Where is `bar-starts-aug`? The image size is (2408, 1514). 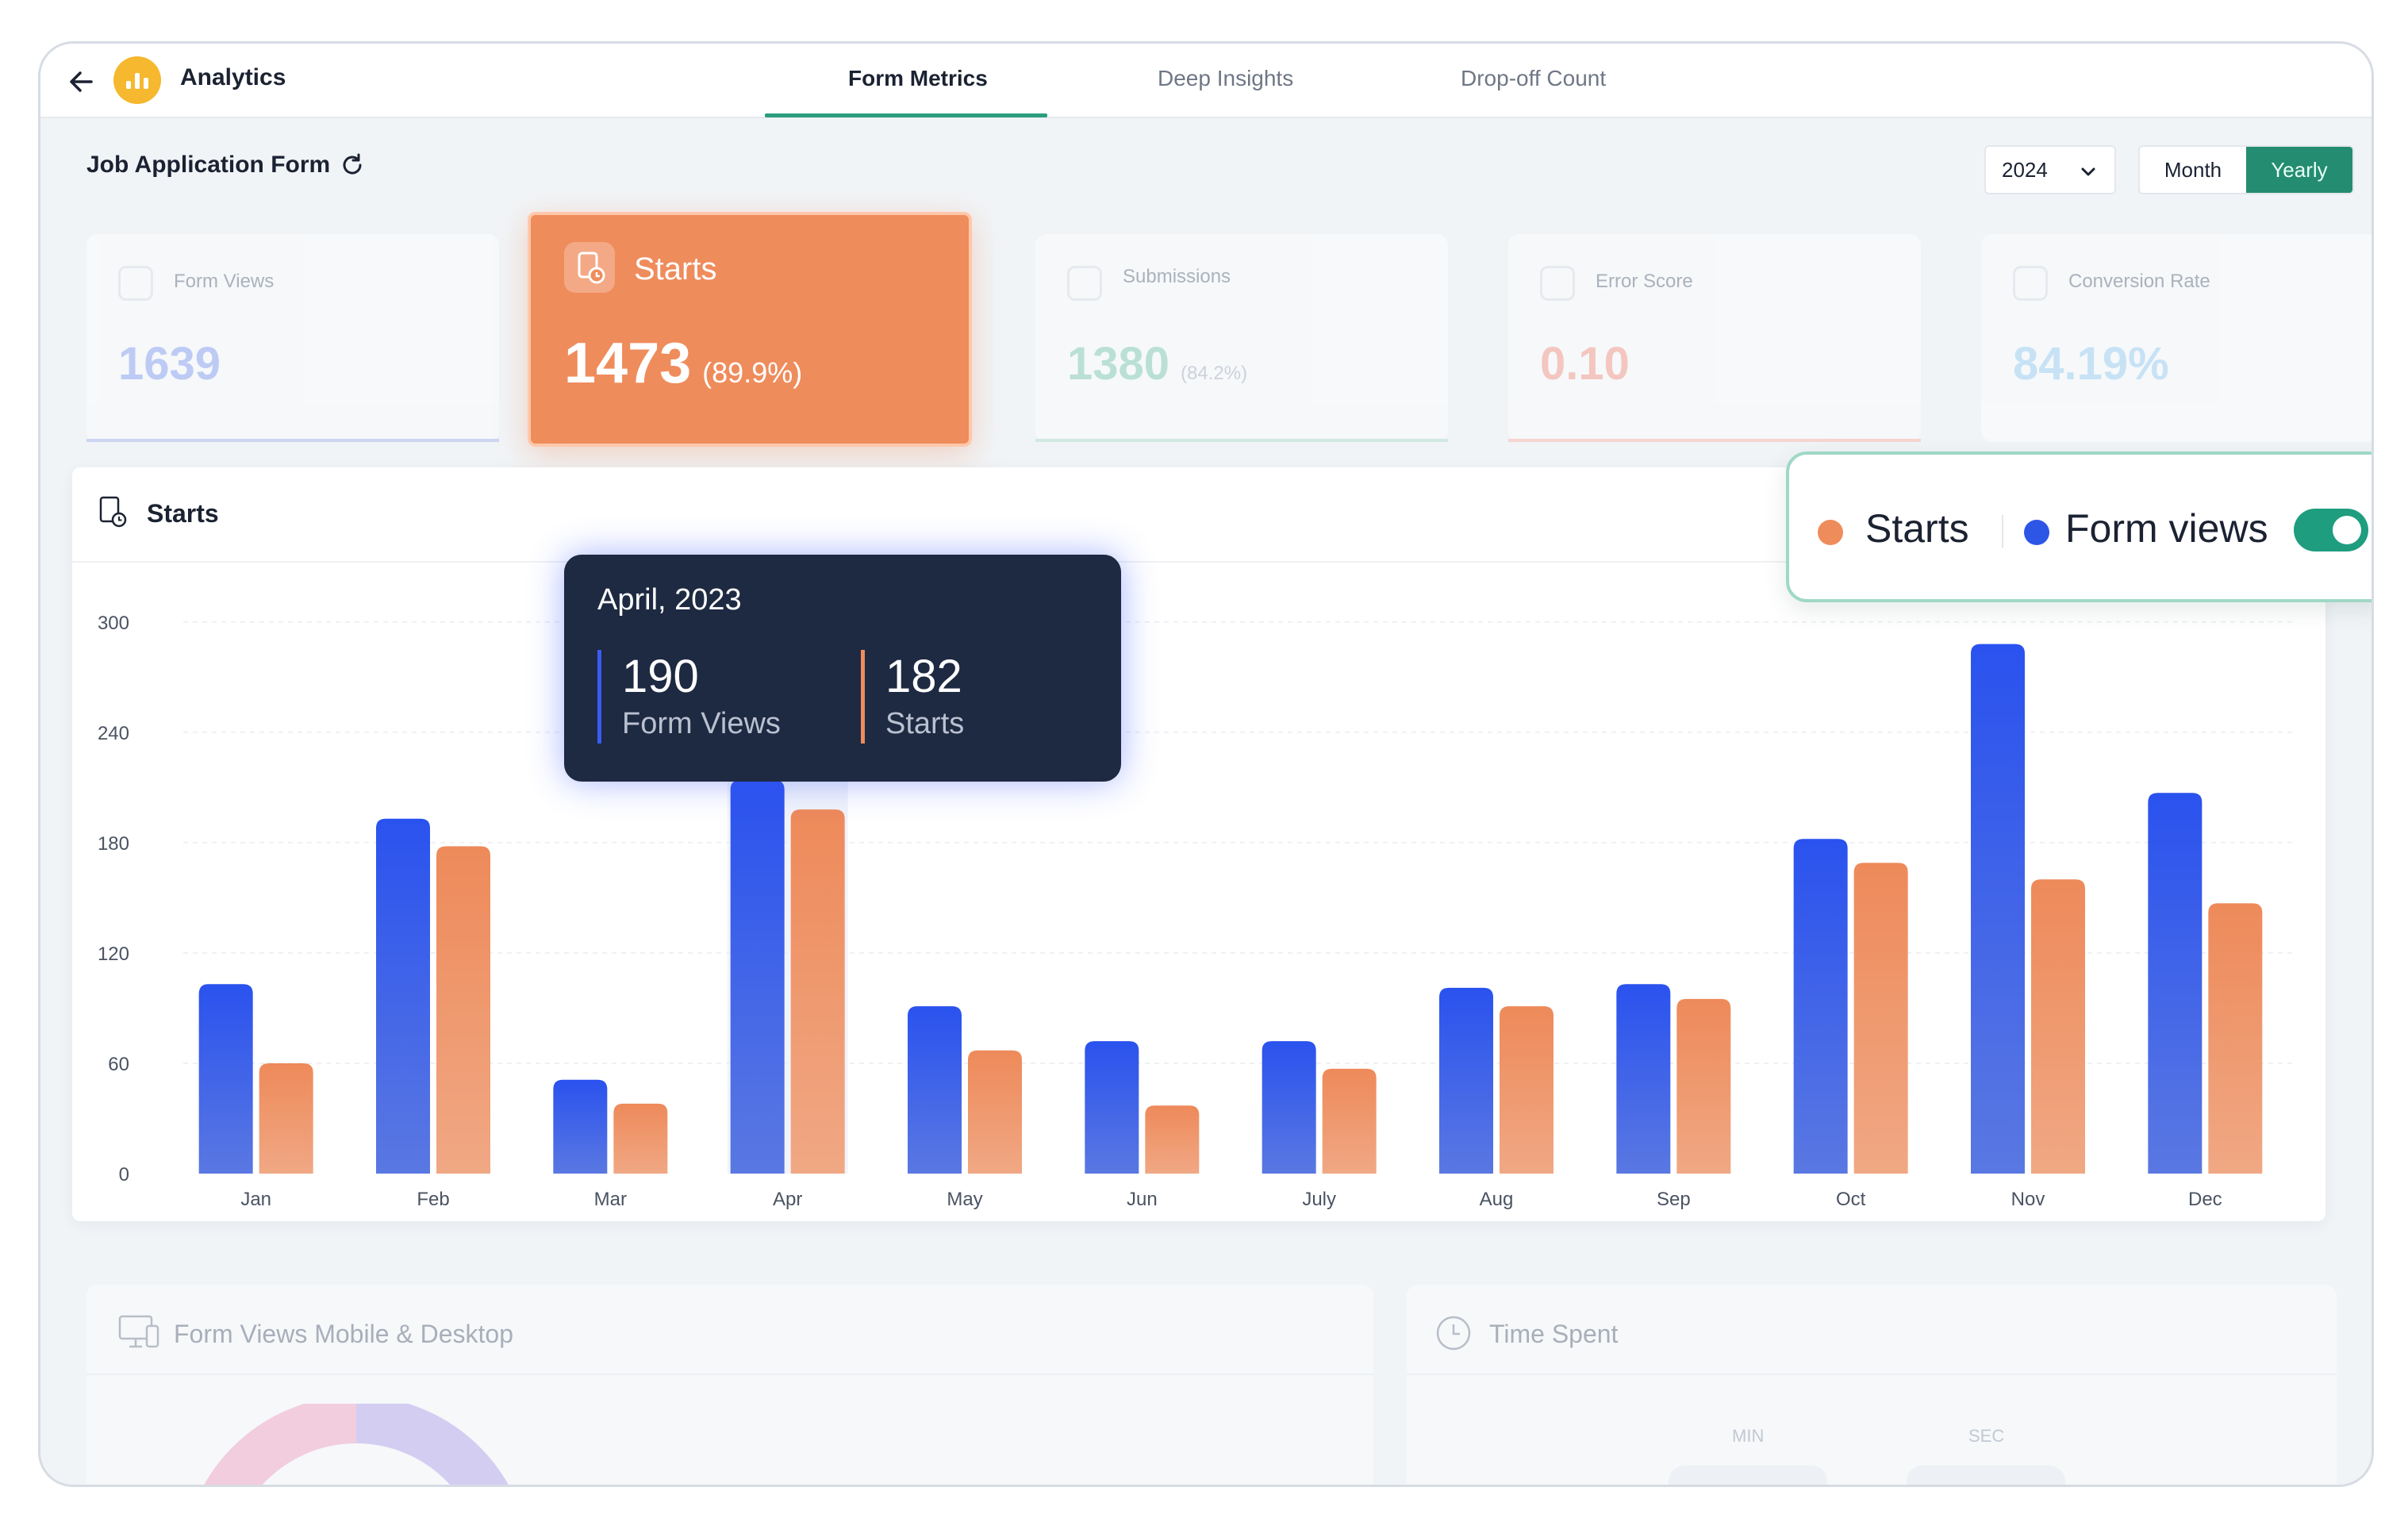 bar-starts-aug is located at coordinates (1527, 1090).